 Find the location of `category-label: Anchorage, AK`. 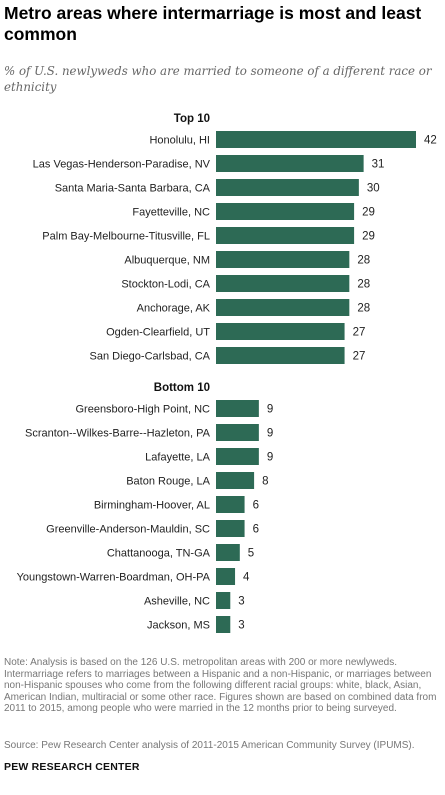

category-label: Anchorage, AK is located at coordinates (174, 309).